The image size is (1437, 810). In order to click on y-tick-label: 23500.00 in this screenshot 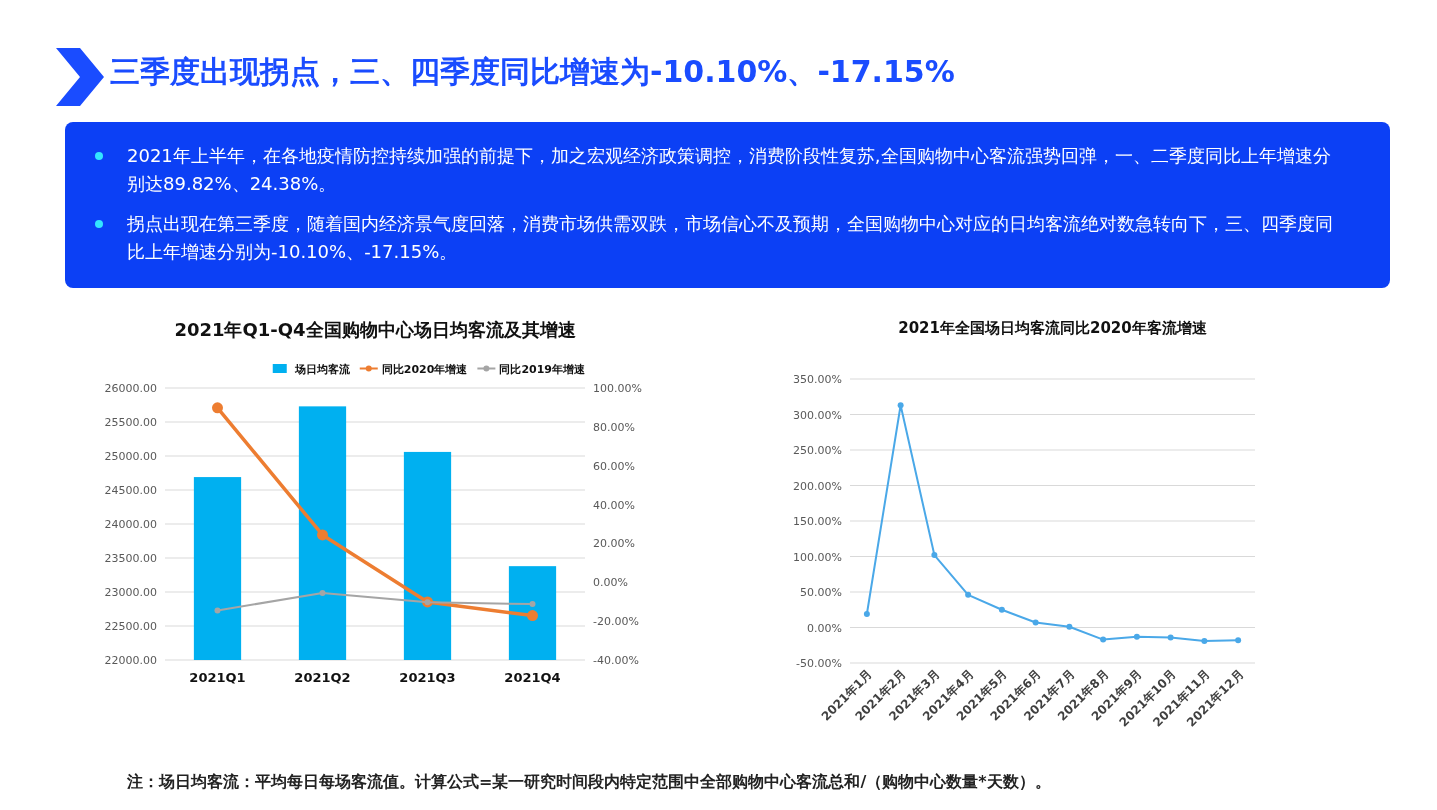, I will do `click(130, 558)`.